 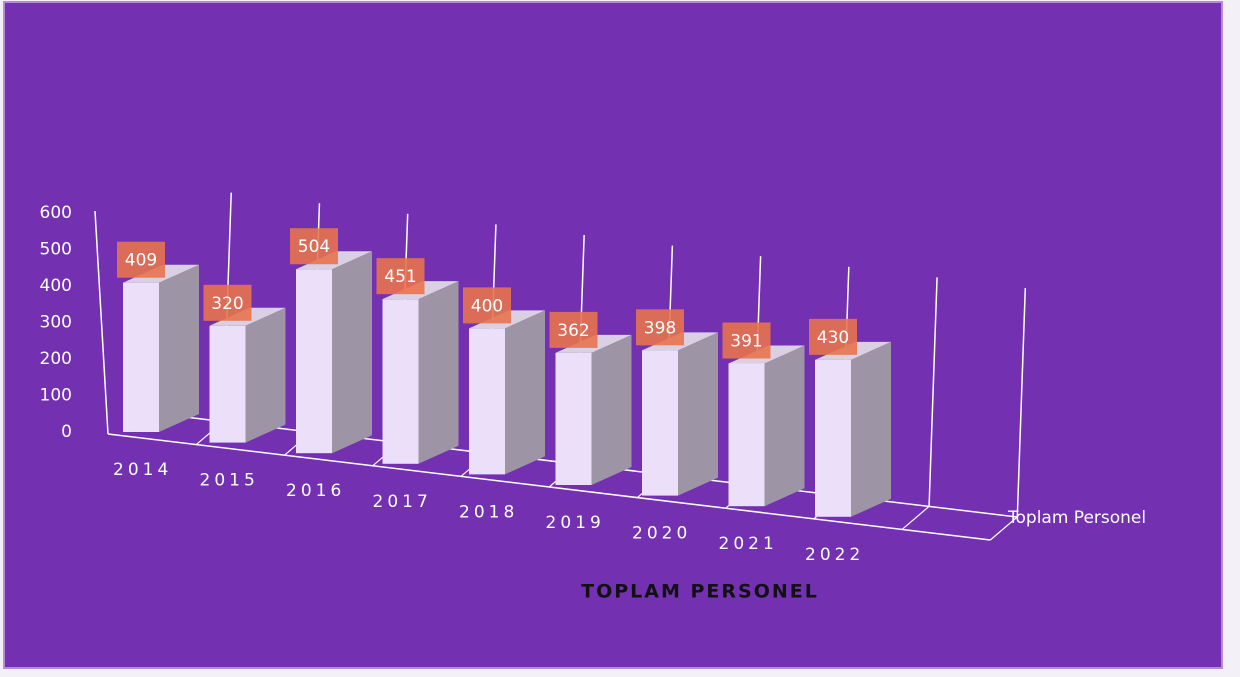 What do you see at coordinates (402, 502) in the screenshot?
I see `x-tick-label: 2017` at bounding box center [402, 502].